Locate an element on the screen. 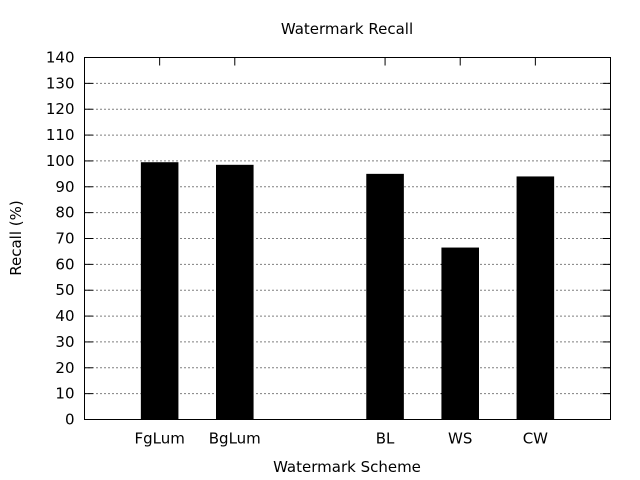 This screenshot has height=480, width=640. x-tick-label: WS is located at coordinates (460, 439).